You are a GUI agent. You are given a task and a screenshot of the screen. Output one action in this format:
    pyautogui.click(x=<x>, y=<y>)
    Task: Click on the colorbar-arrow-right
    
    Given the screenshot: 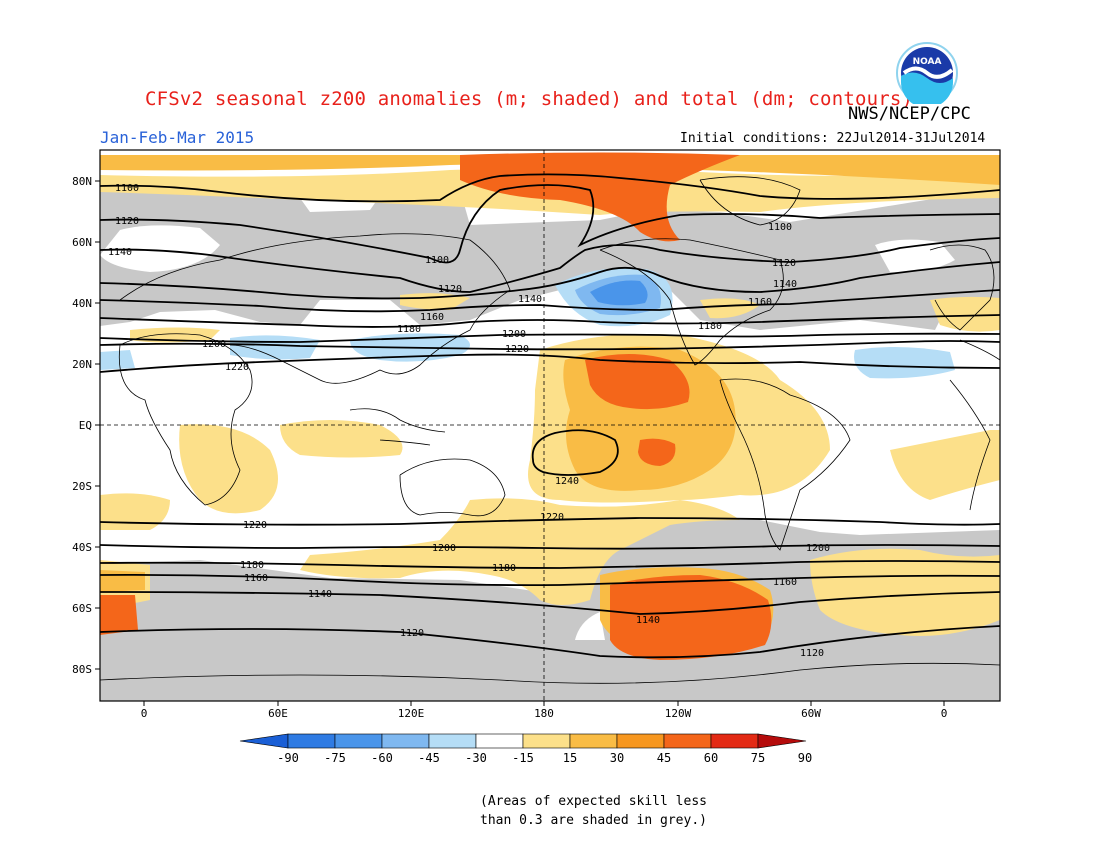 What is the action you would take?
    pyautogui.click(x=782, y=741)
    